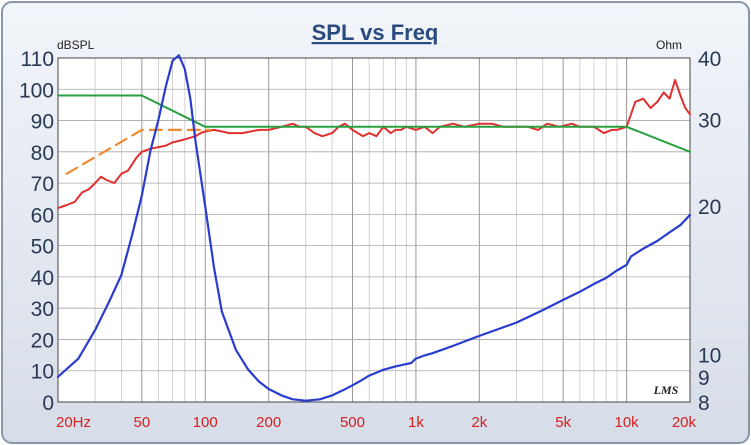 Image resolution: width=751 pixels, height=445 pixels. I want to click on y-left-tick-label: 100, so click(36, 90).